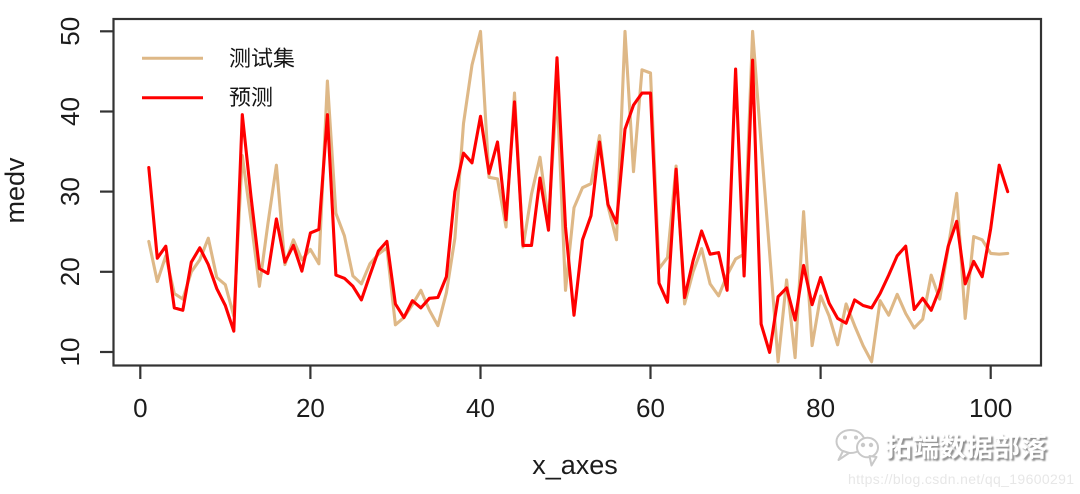 This screenshot has width=1080, height=494. Describe the element at coordinates (650, 408) in the screenshot. I see `svg-text: 60` at that location.